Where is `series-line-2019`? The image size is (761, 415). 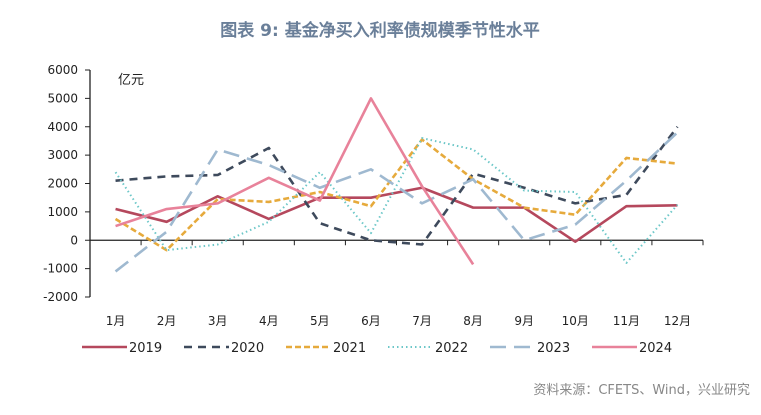 series-line-2019 is located at coordinates (396, 214).